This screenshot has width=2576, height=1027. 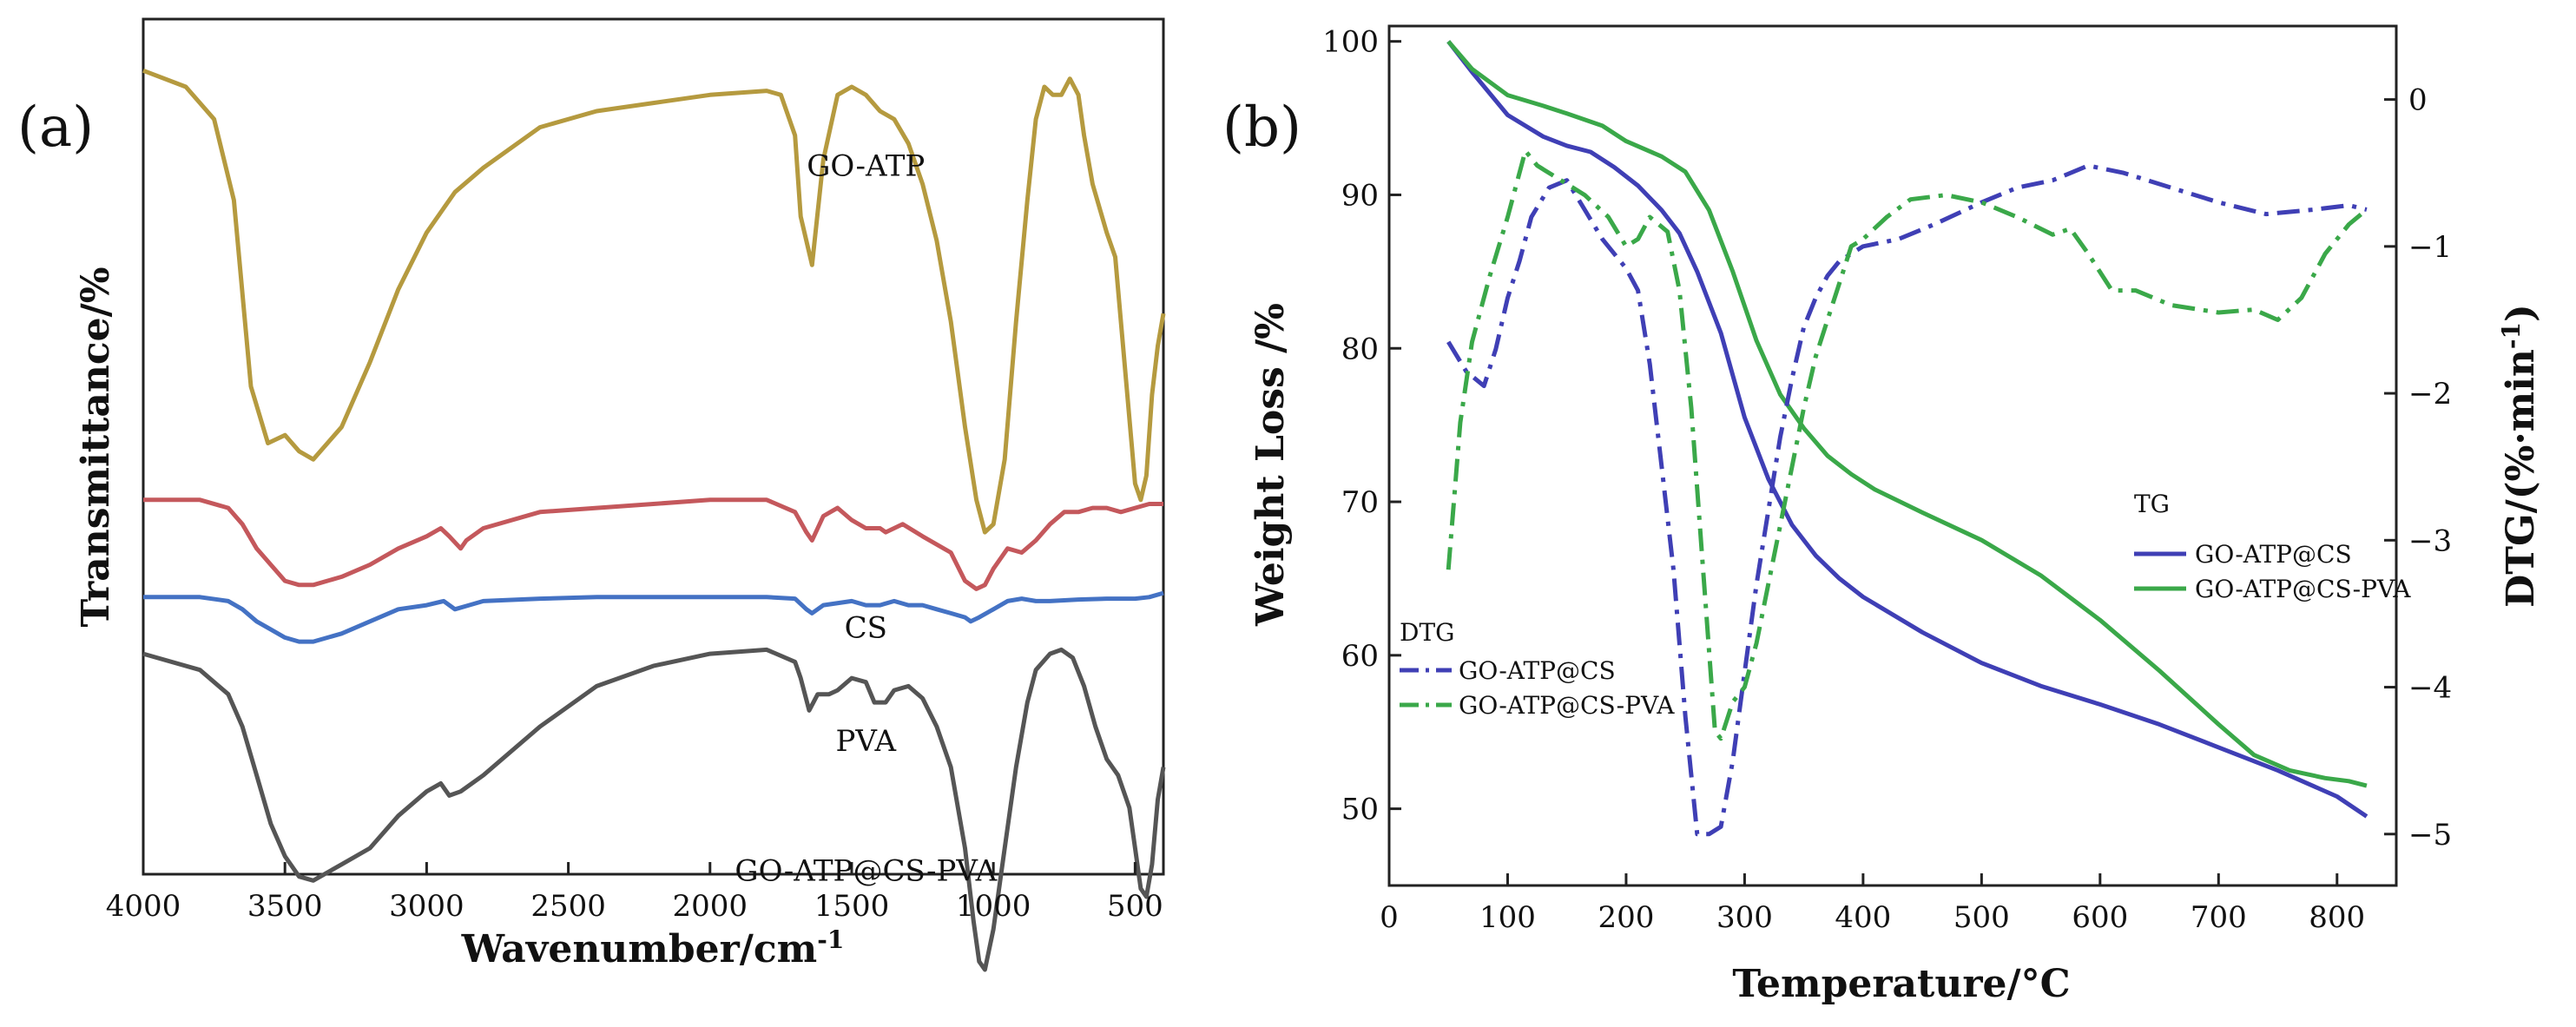 I want to click on x-tick-label: 0, so click(x=1389, y=917).